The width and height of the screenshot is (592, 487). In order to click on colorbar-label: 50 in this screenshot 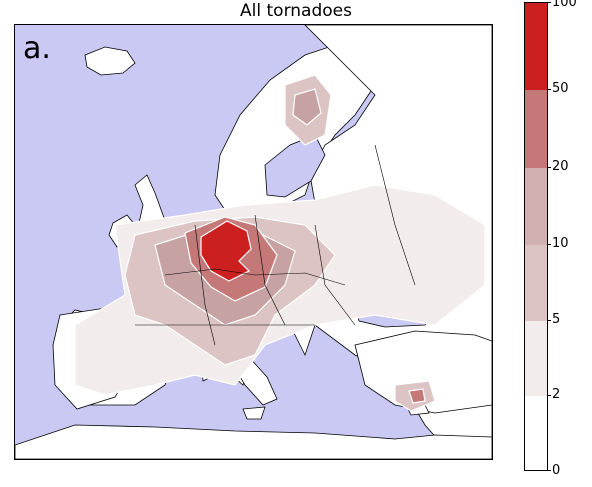, I will do `click(560, 88)`.